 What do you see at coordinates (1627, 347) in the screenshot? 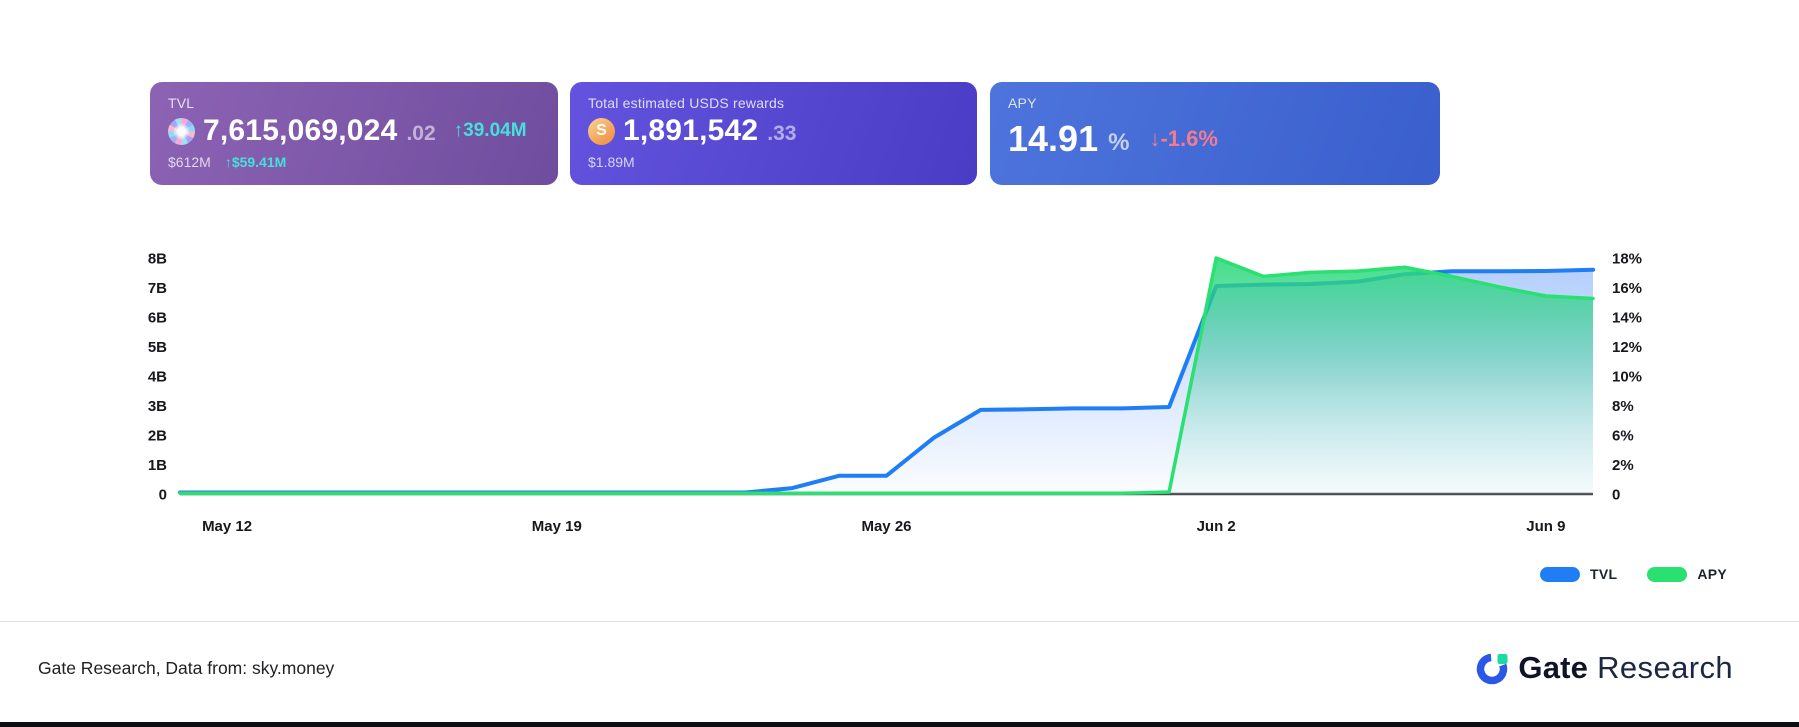
I see `right-axis-tick: 12%` at bounding box center [1627, 347].